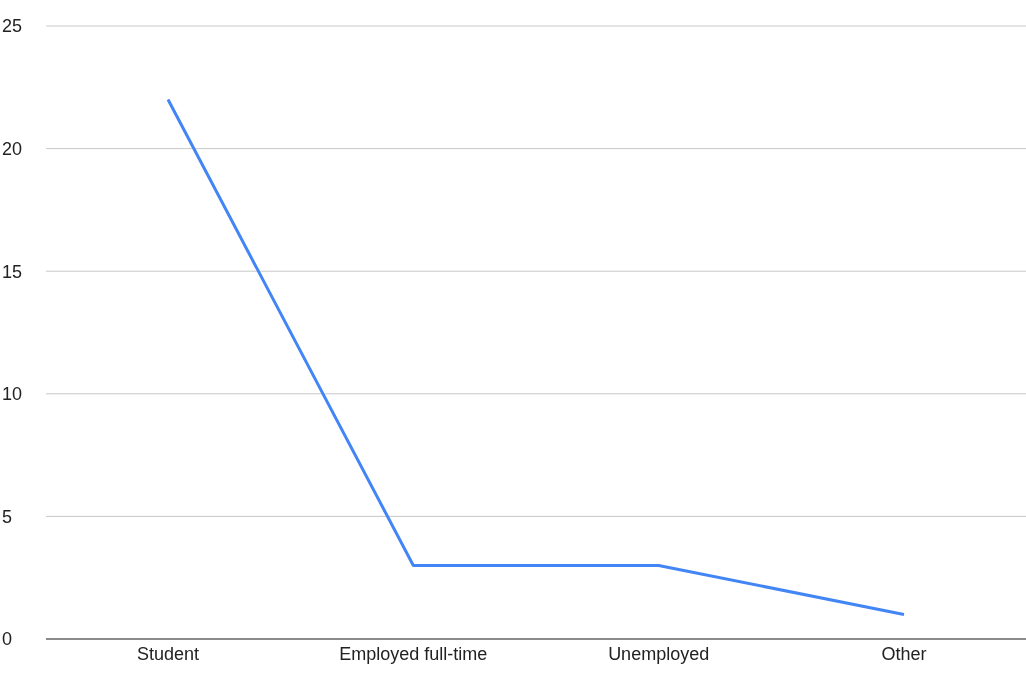 The image size is (1026, 673). Describe the element at coordinates (12, 148) in the screenshot. I see `y-tick-label: 20` at that location.